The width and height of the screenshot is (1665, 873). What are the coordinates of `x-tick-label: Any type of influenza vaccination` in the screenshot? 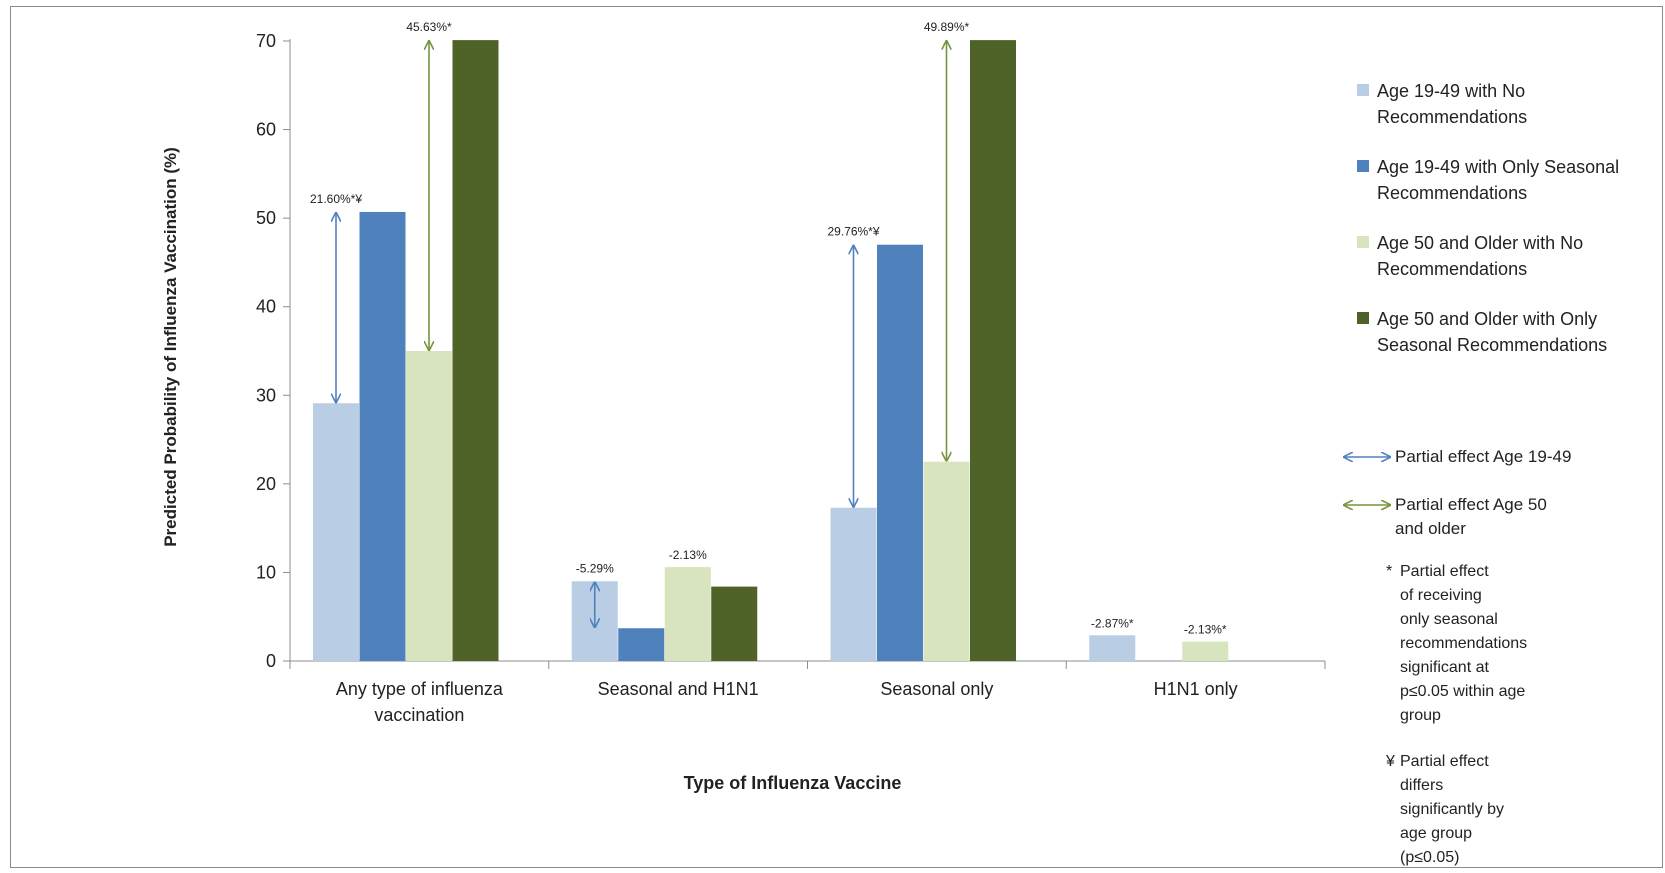 It's located at (420, 702).